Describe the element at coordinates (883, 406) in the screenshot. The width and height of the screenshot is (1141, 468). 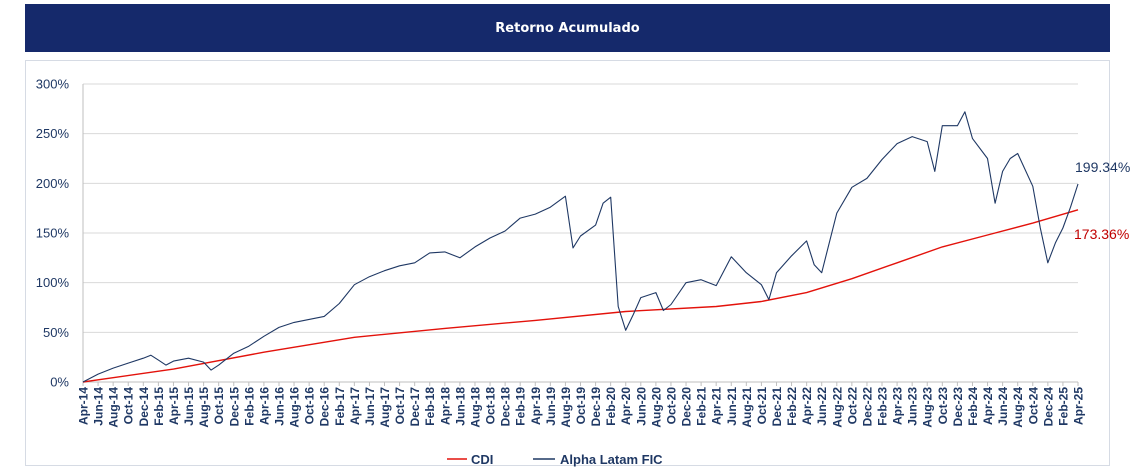
I see `x-tick-label: Feb-23` at that location.